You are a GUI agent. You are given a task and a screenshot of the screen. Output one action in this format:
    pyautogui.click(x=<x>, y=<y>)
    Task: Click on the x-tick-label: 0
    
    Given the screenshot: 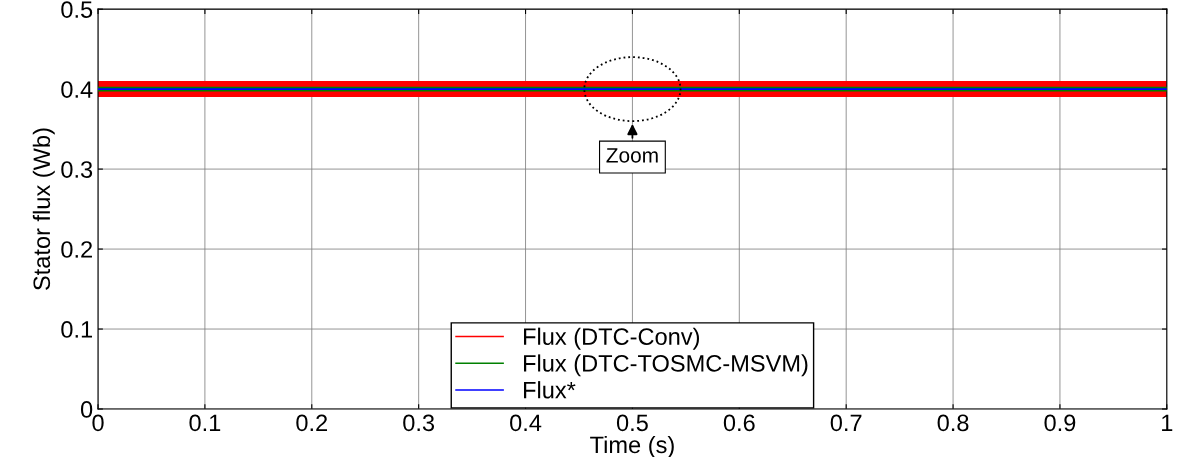 What is the action you would take?
    pyautogui.click(x=98, y=423)
    